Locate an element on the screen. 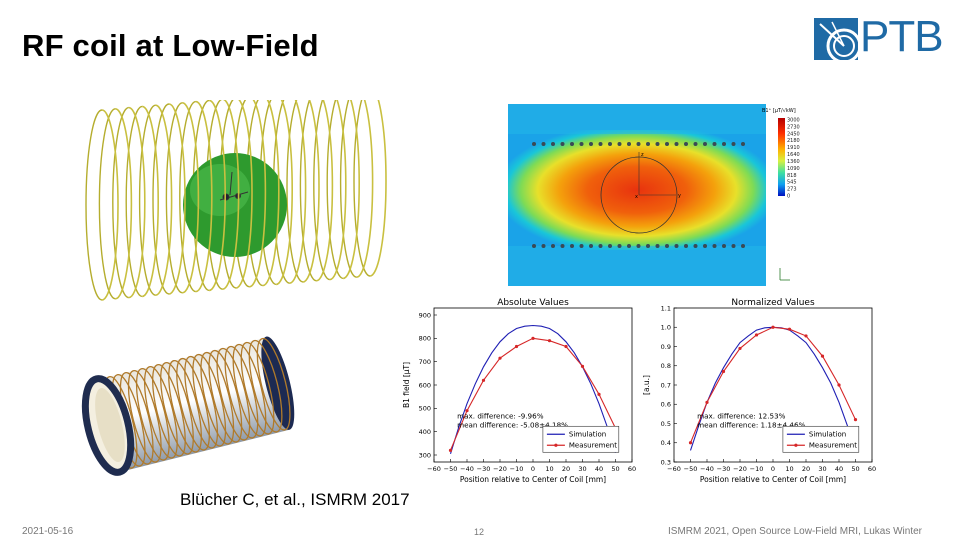 The width and height of the screenshot is (960, 540). y-tick-label: 1.0 is located at coordinates (666, 328).